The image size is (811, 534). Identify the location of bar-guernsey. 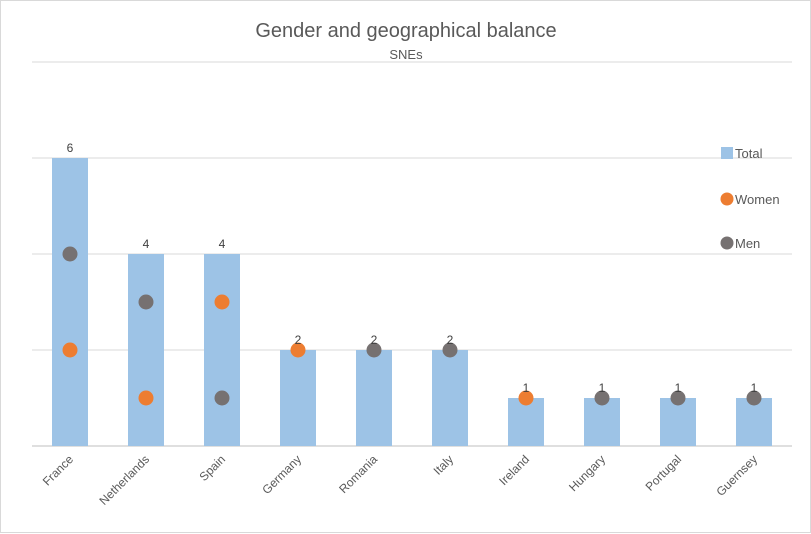
(754, 422).